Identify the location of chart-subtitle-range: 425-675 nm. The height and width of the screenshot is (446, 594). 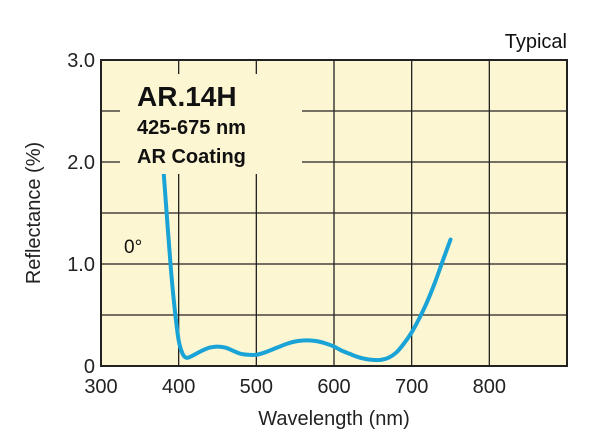
(191, 128).